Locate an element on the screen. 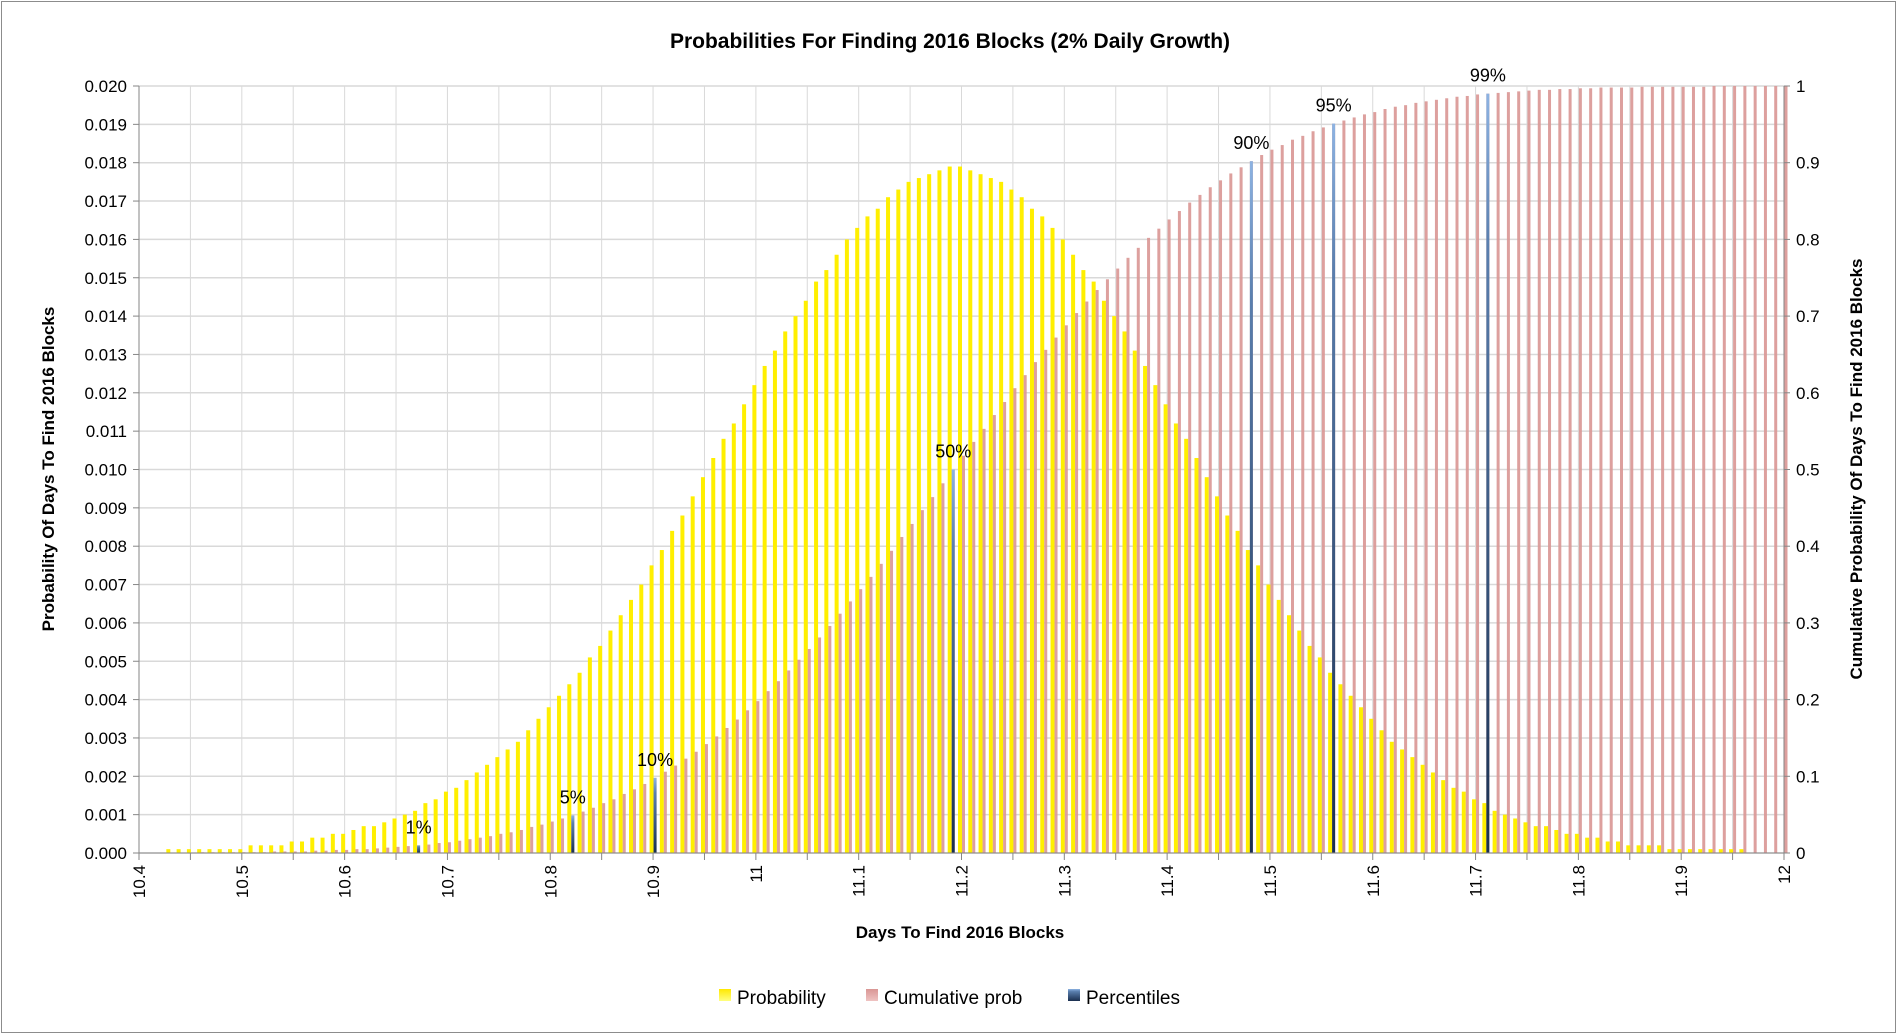  x-tick-label: 10.9 is located at coordinates (653, 881).